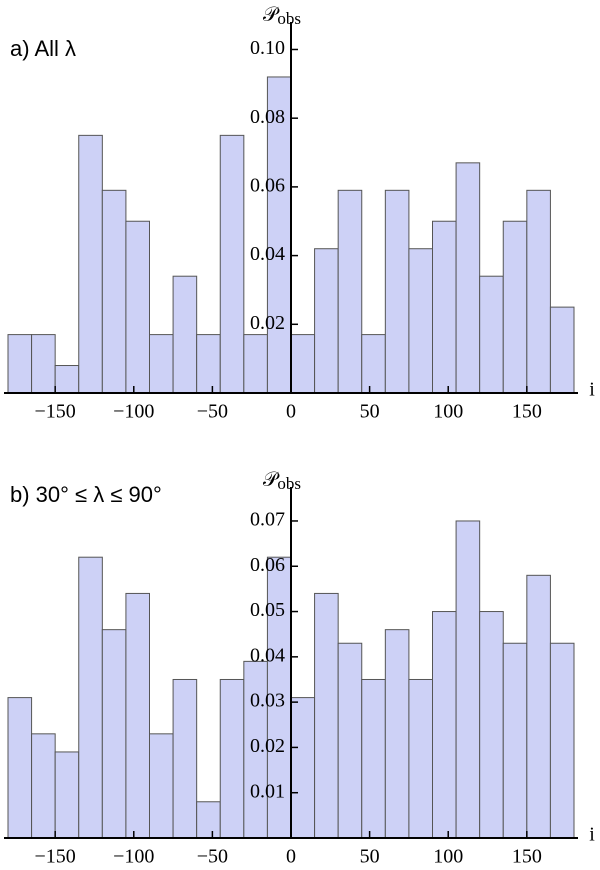 Image resolution: width=600 pixels, height=870 pixels. Describe the element at coordinates (267, 520) in the screenshot. I see `y-tick-label: 0.07` at that location.